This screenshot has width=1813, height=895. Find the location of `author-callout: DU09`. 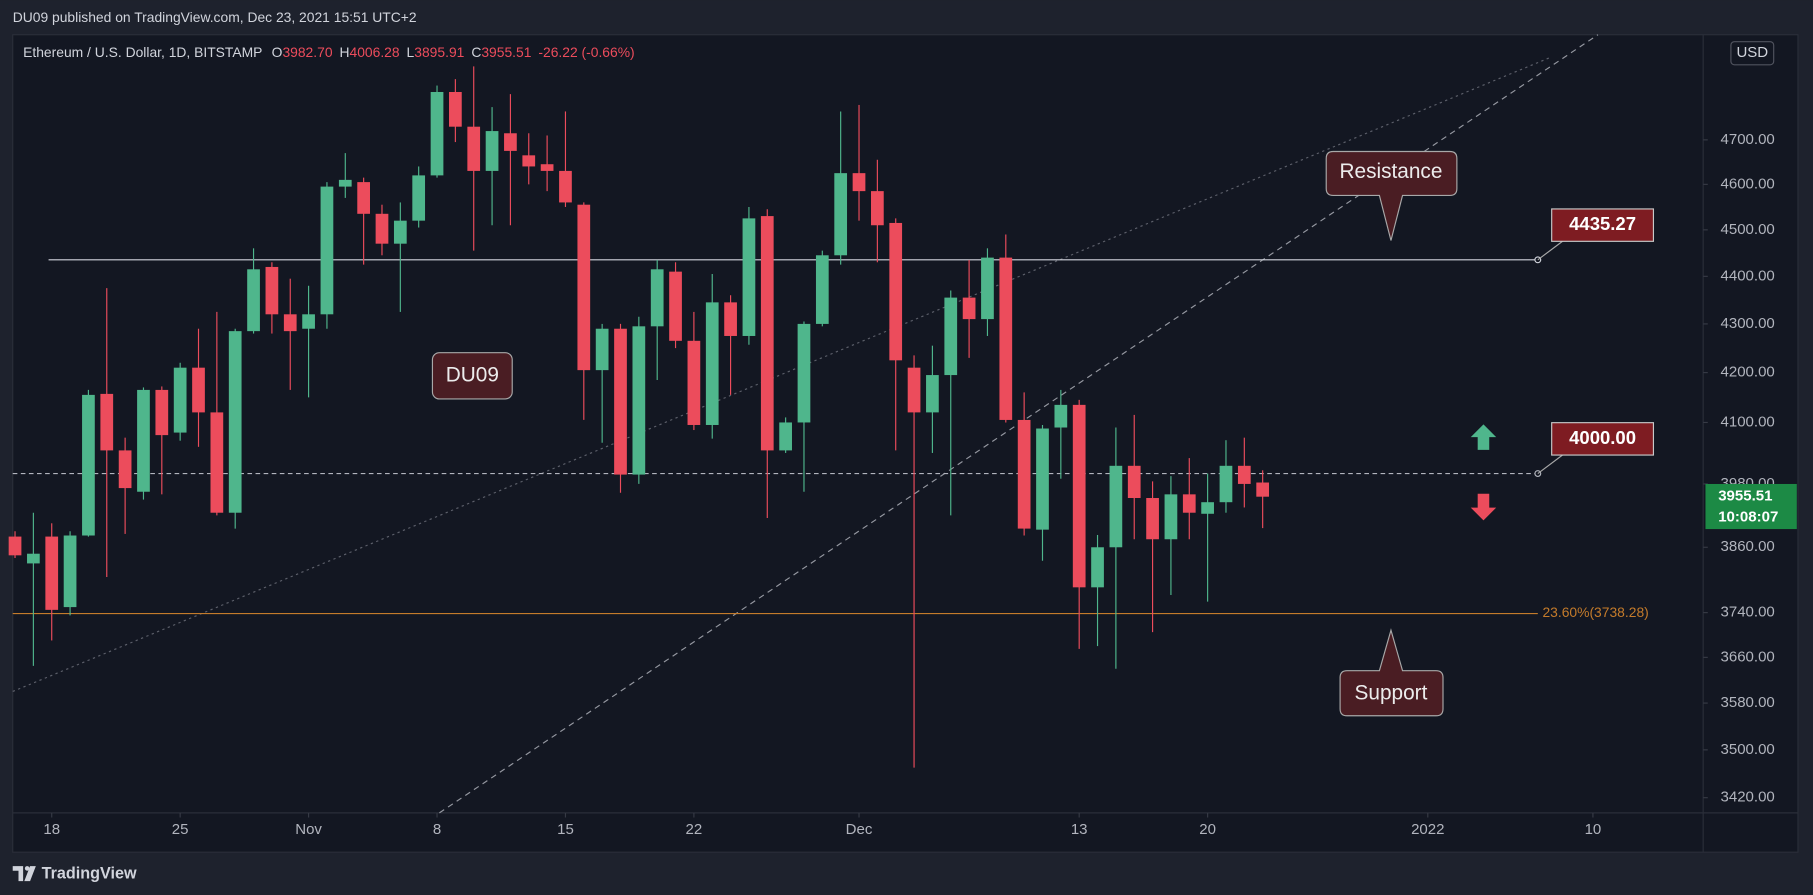

author-callout: DU09 is located at coordinates (472, 376).